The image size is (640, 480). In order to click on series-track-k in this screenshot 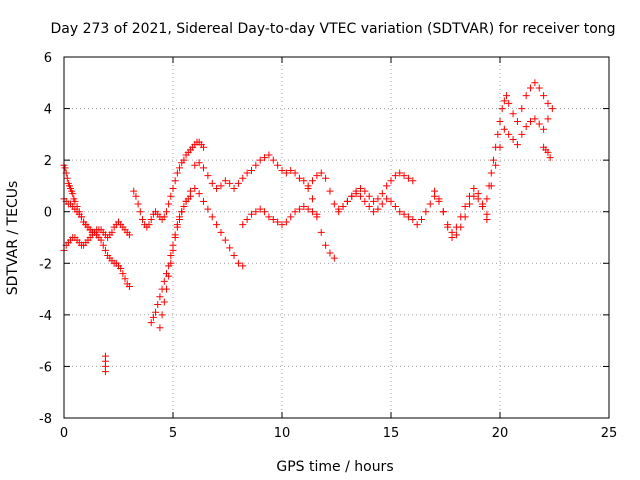, I will do `click(360, 191)`.